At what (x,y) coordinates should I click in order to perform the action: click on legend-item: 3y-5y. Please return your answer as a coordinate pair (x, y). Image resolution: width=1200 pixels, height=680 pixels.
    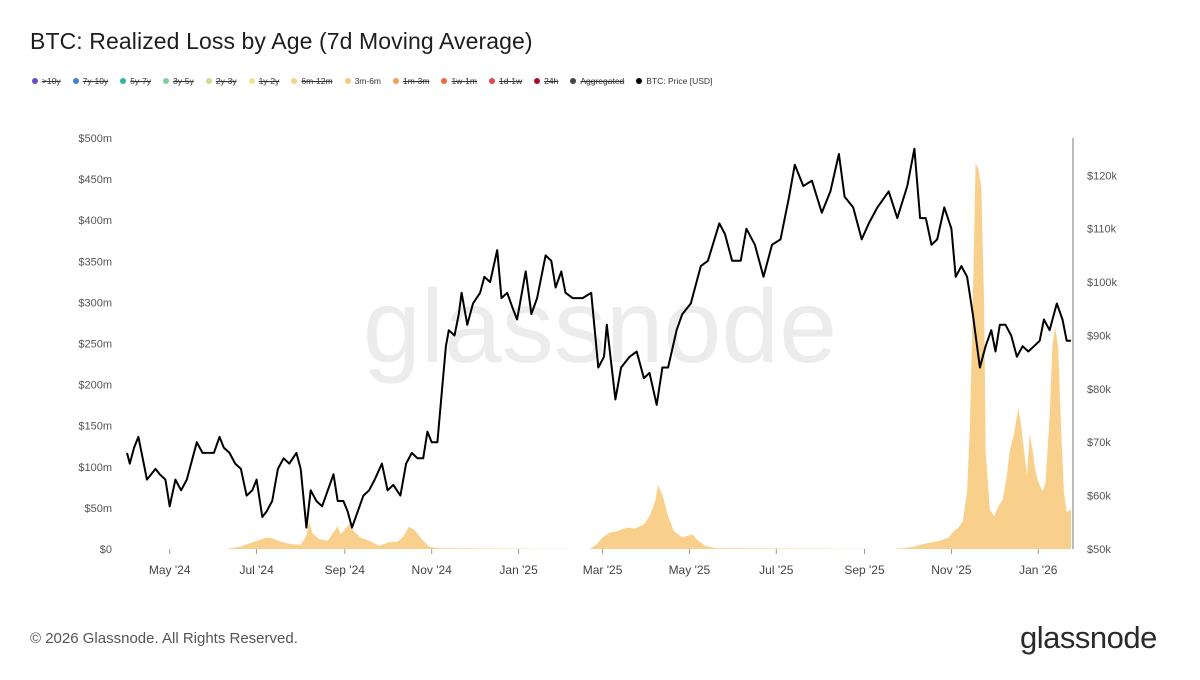
    Looking at the image, I should click on (178, 81).